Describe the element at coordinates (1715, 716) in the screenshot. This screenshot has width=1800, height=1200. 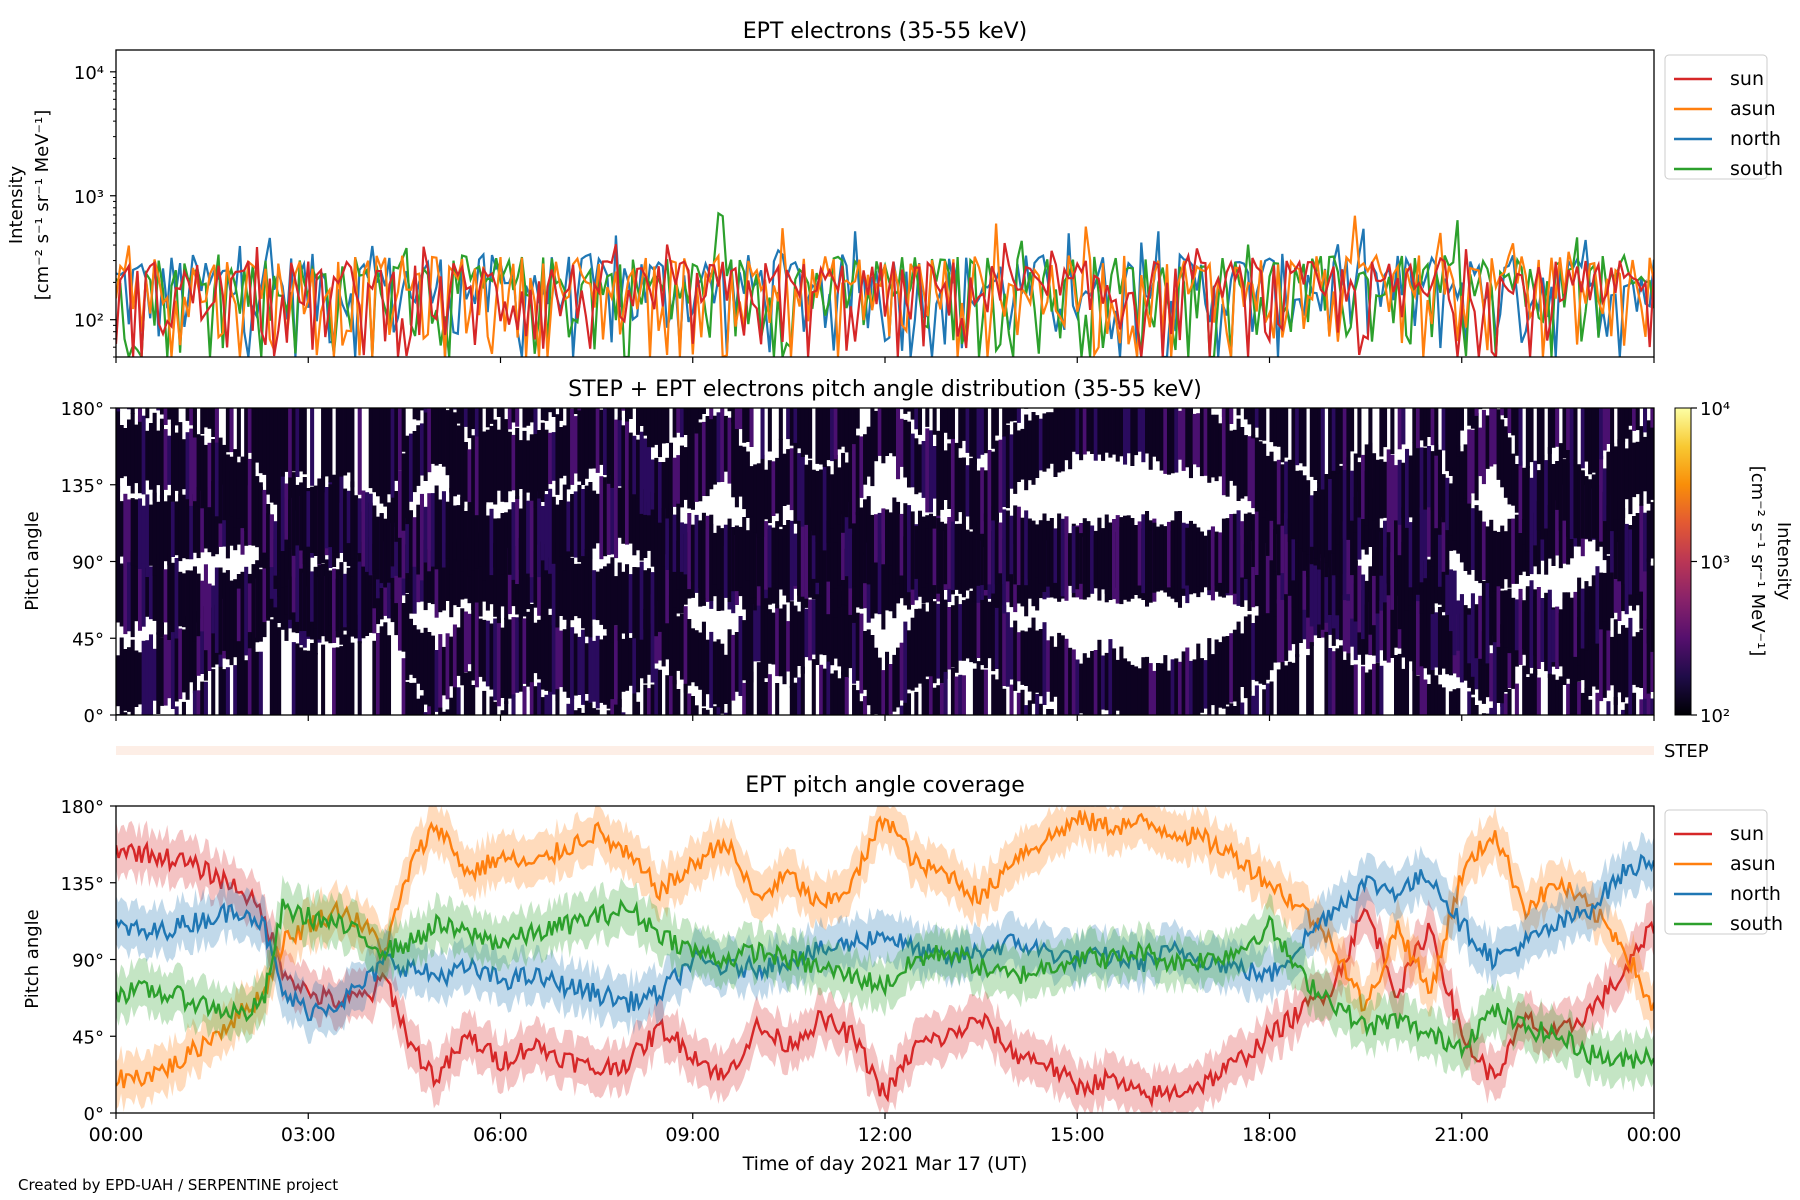
I see `colorbar-tick-label: 10²` at that location.